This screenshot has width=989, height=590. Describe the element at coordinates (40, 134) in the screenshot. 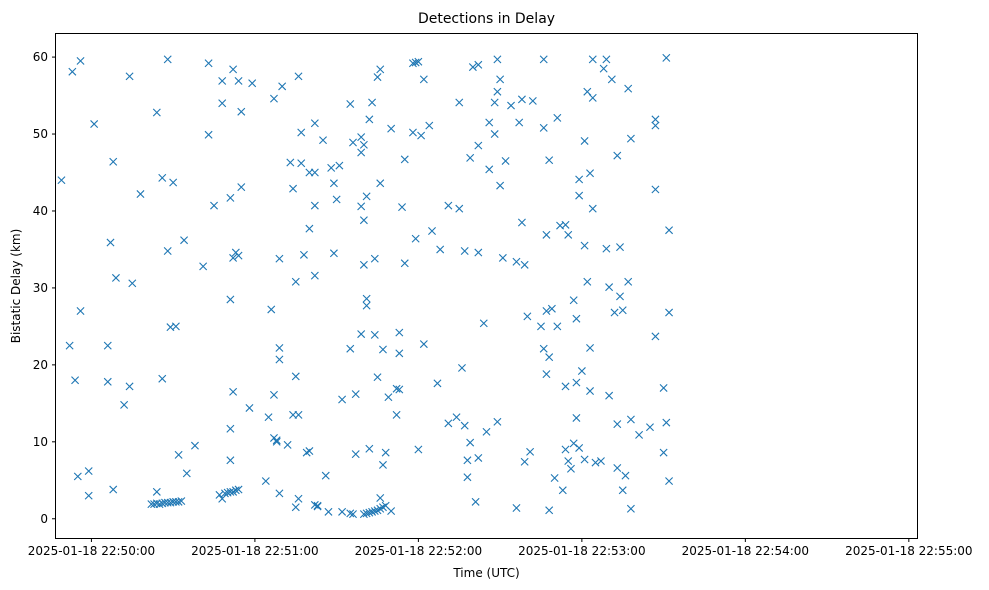

I see `y-tick-label: 50` at that location.